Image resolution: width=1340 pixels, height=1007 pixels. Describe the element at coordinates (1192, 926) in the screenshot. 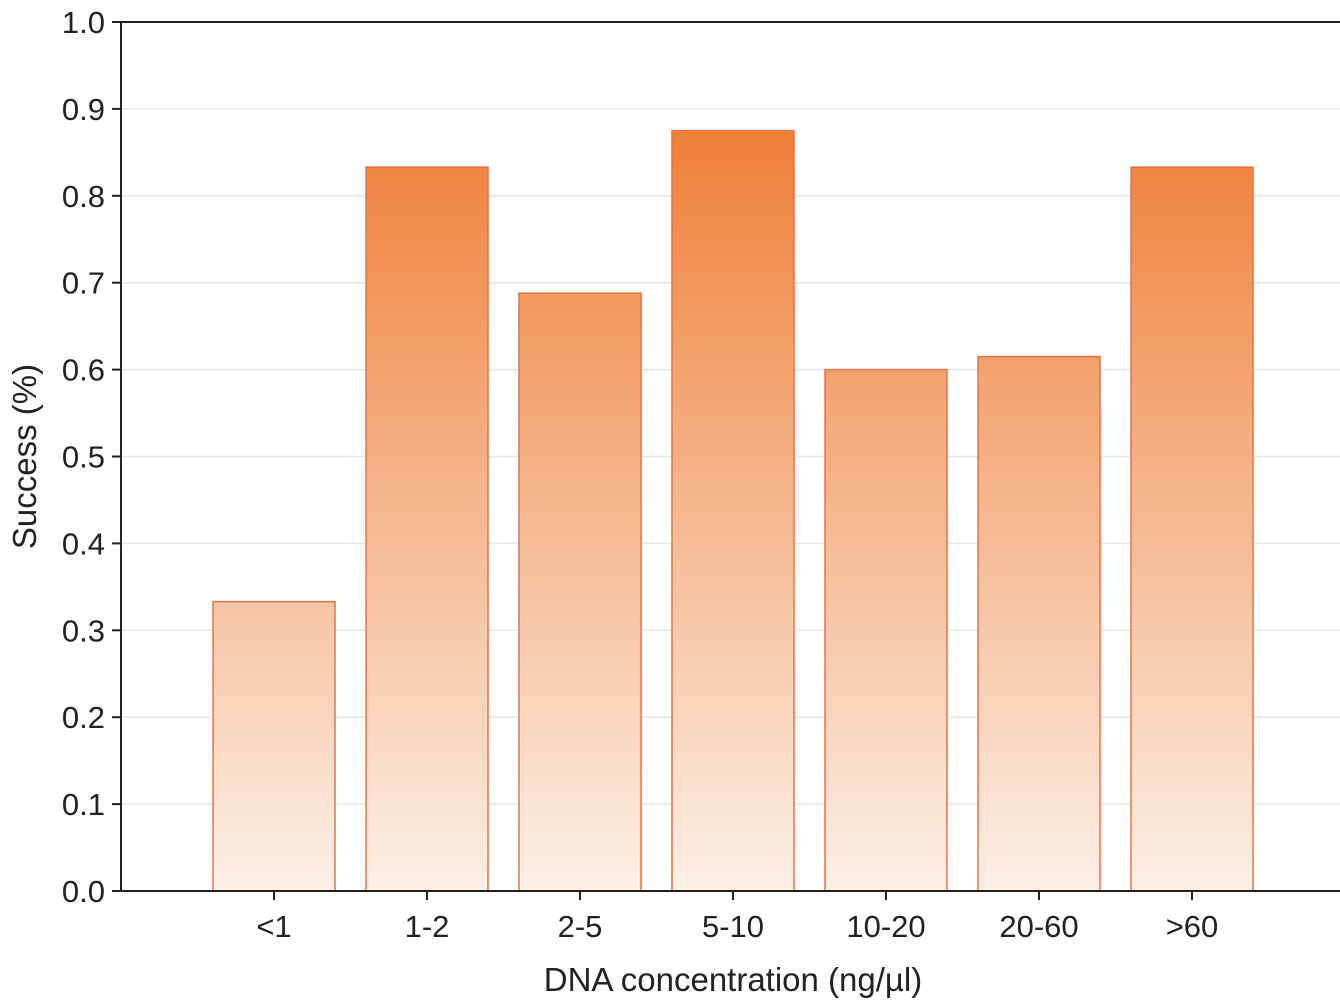

I see `x-tick-label: >60` at that location.